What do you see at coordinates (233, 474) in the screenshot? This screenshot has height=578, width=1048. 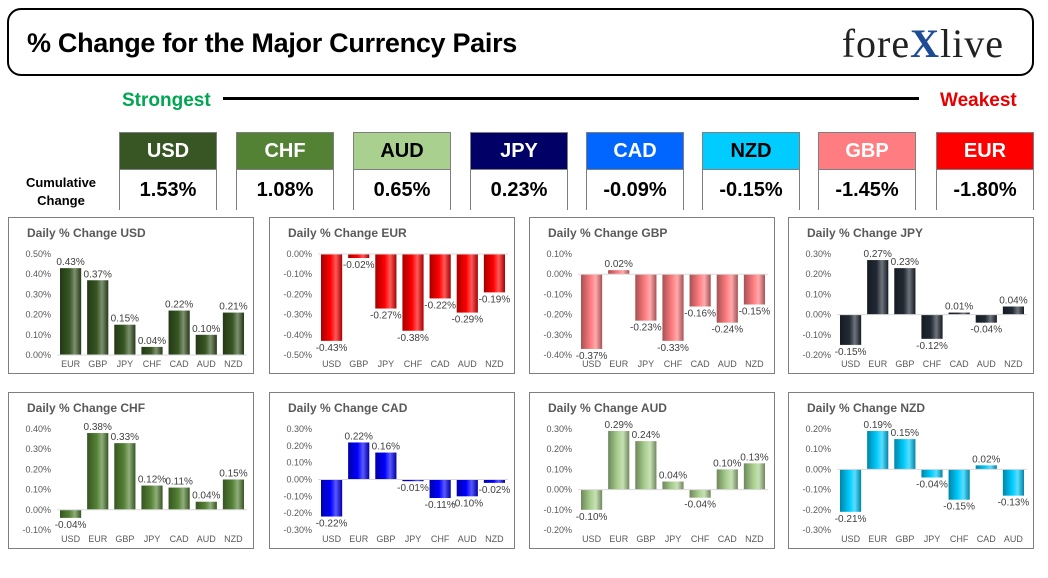 I see `data-label: 0.15%` at bounding box center [233, 474].